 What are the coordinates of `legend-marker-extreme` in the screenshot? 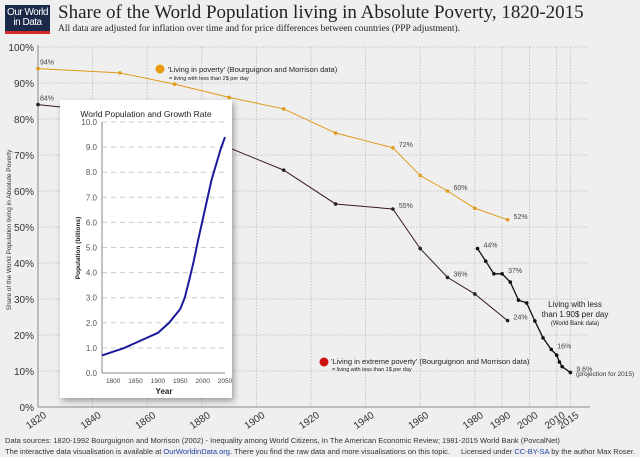 It's located at (324, 362).